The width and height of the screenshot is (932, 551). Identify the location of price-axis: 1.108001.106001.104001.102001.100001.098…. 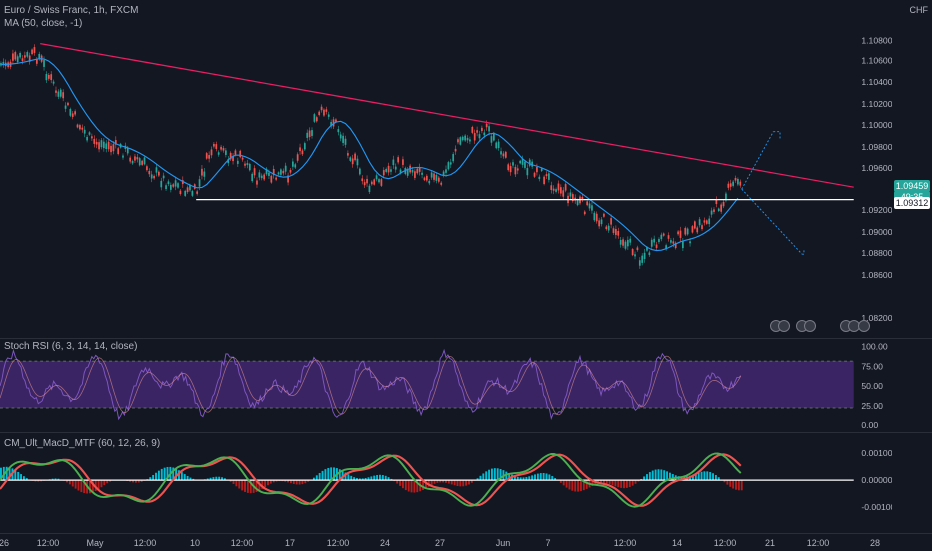
(876, 180).